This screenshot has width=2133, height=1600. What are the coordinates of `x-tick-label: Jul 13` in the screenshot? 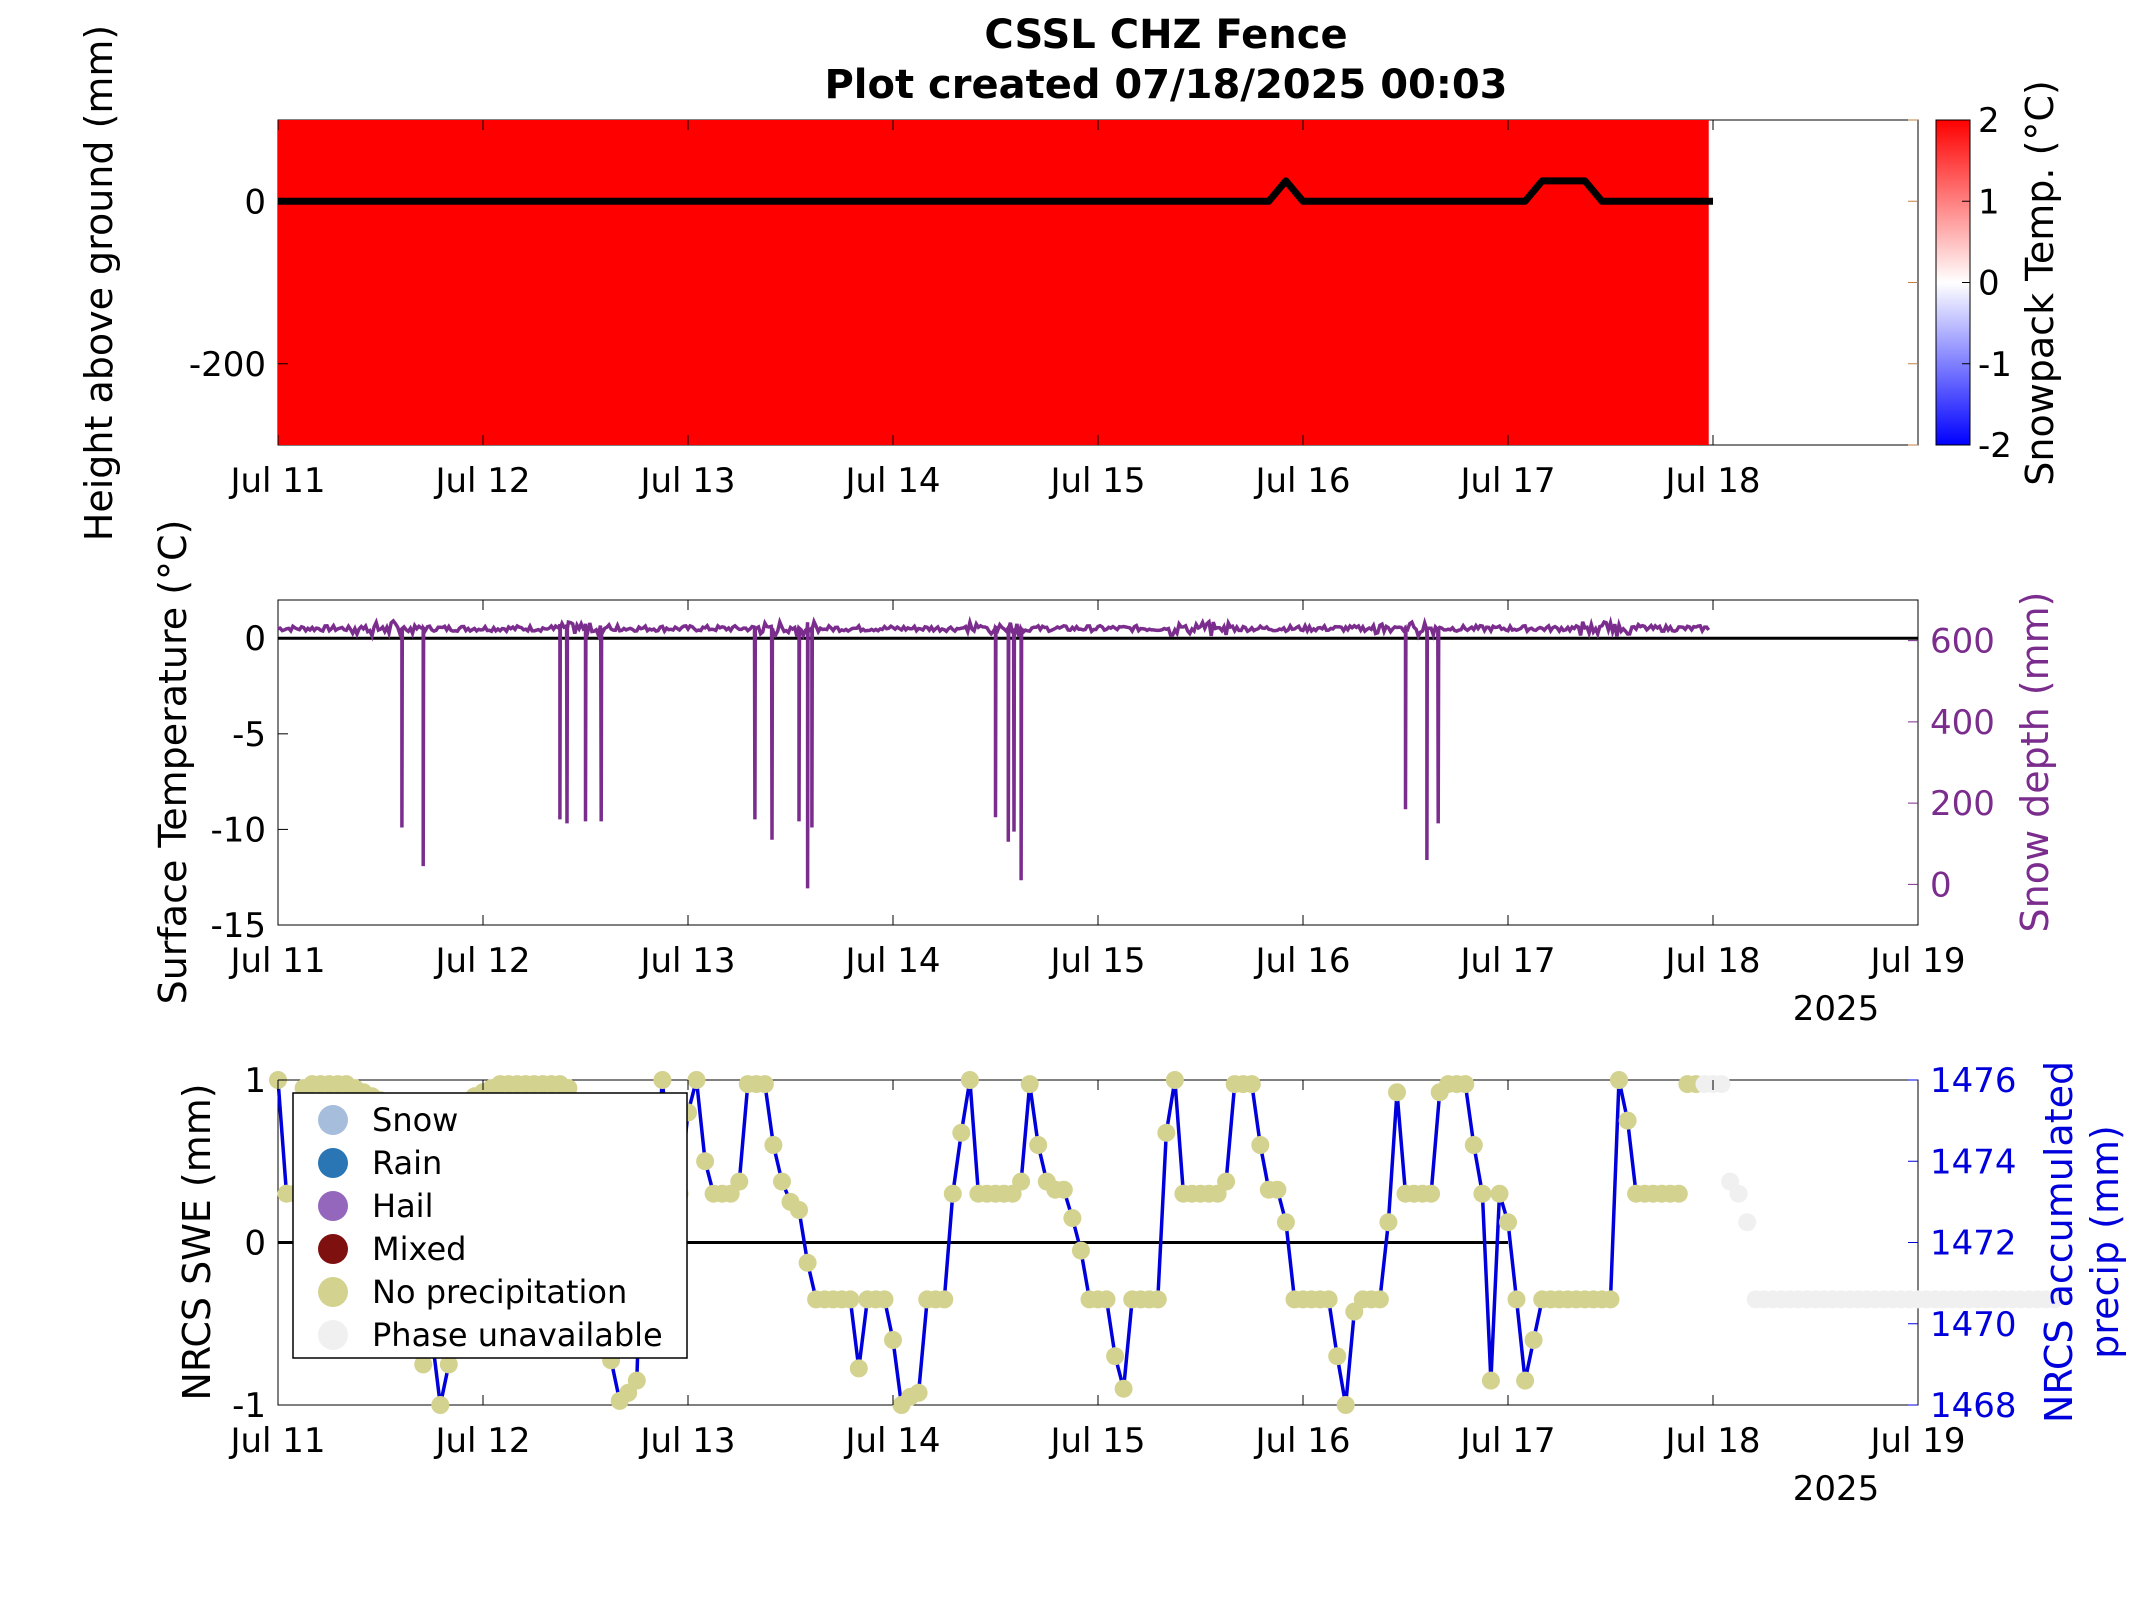 It's located at (686, 1441).